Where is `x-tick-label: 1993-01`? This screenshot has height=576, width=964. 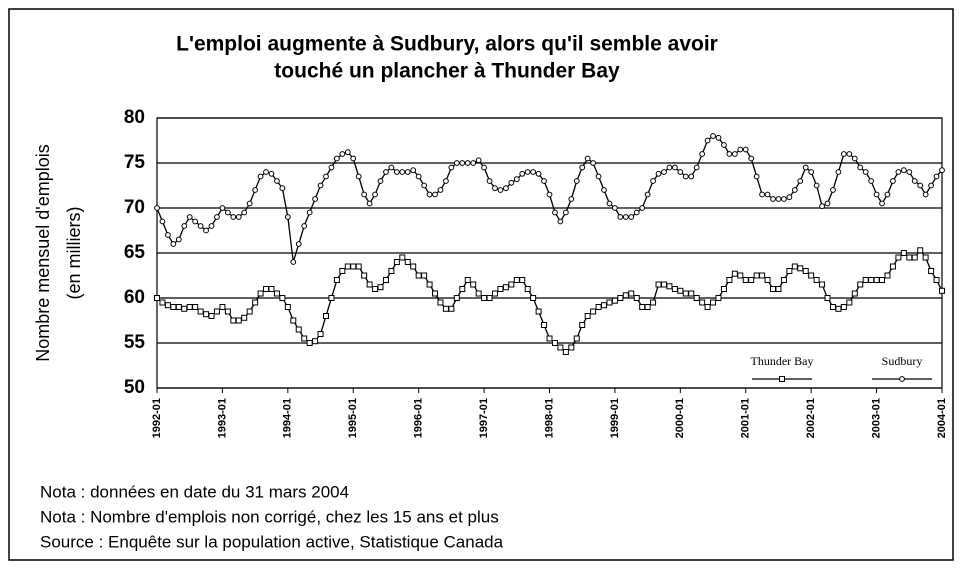 x-tick-label: 1993-01 is located at coordinates (222, 418).